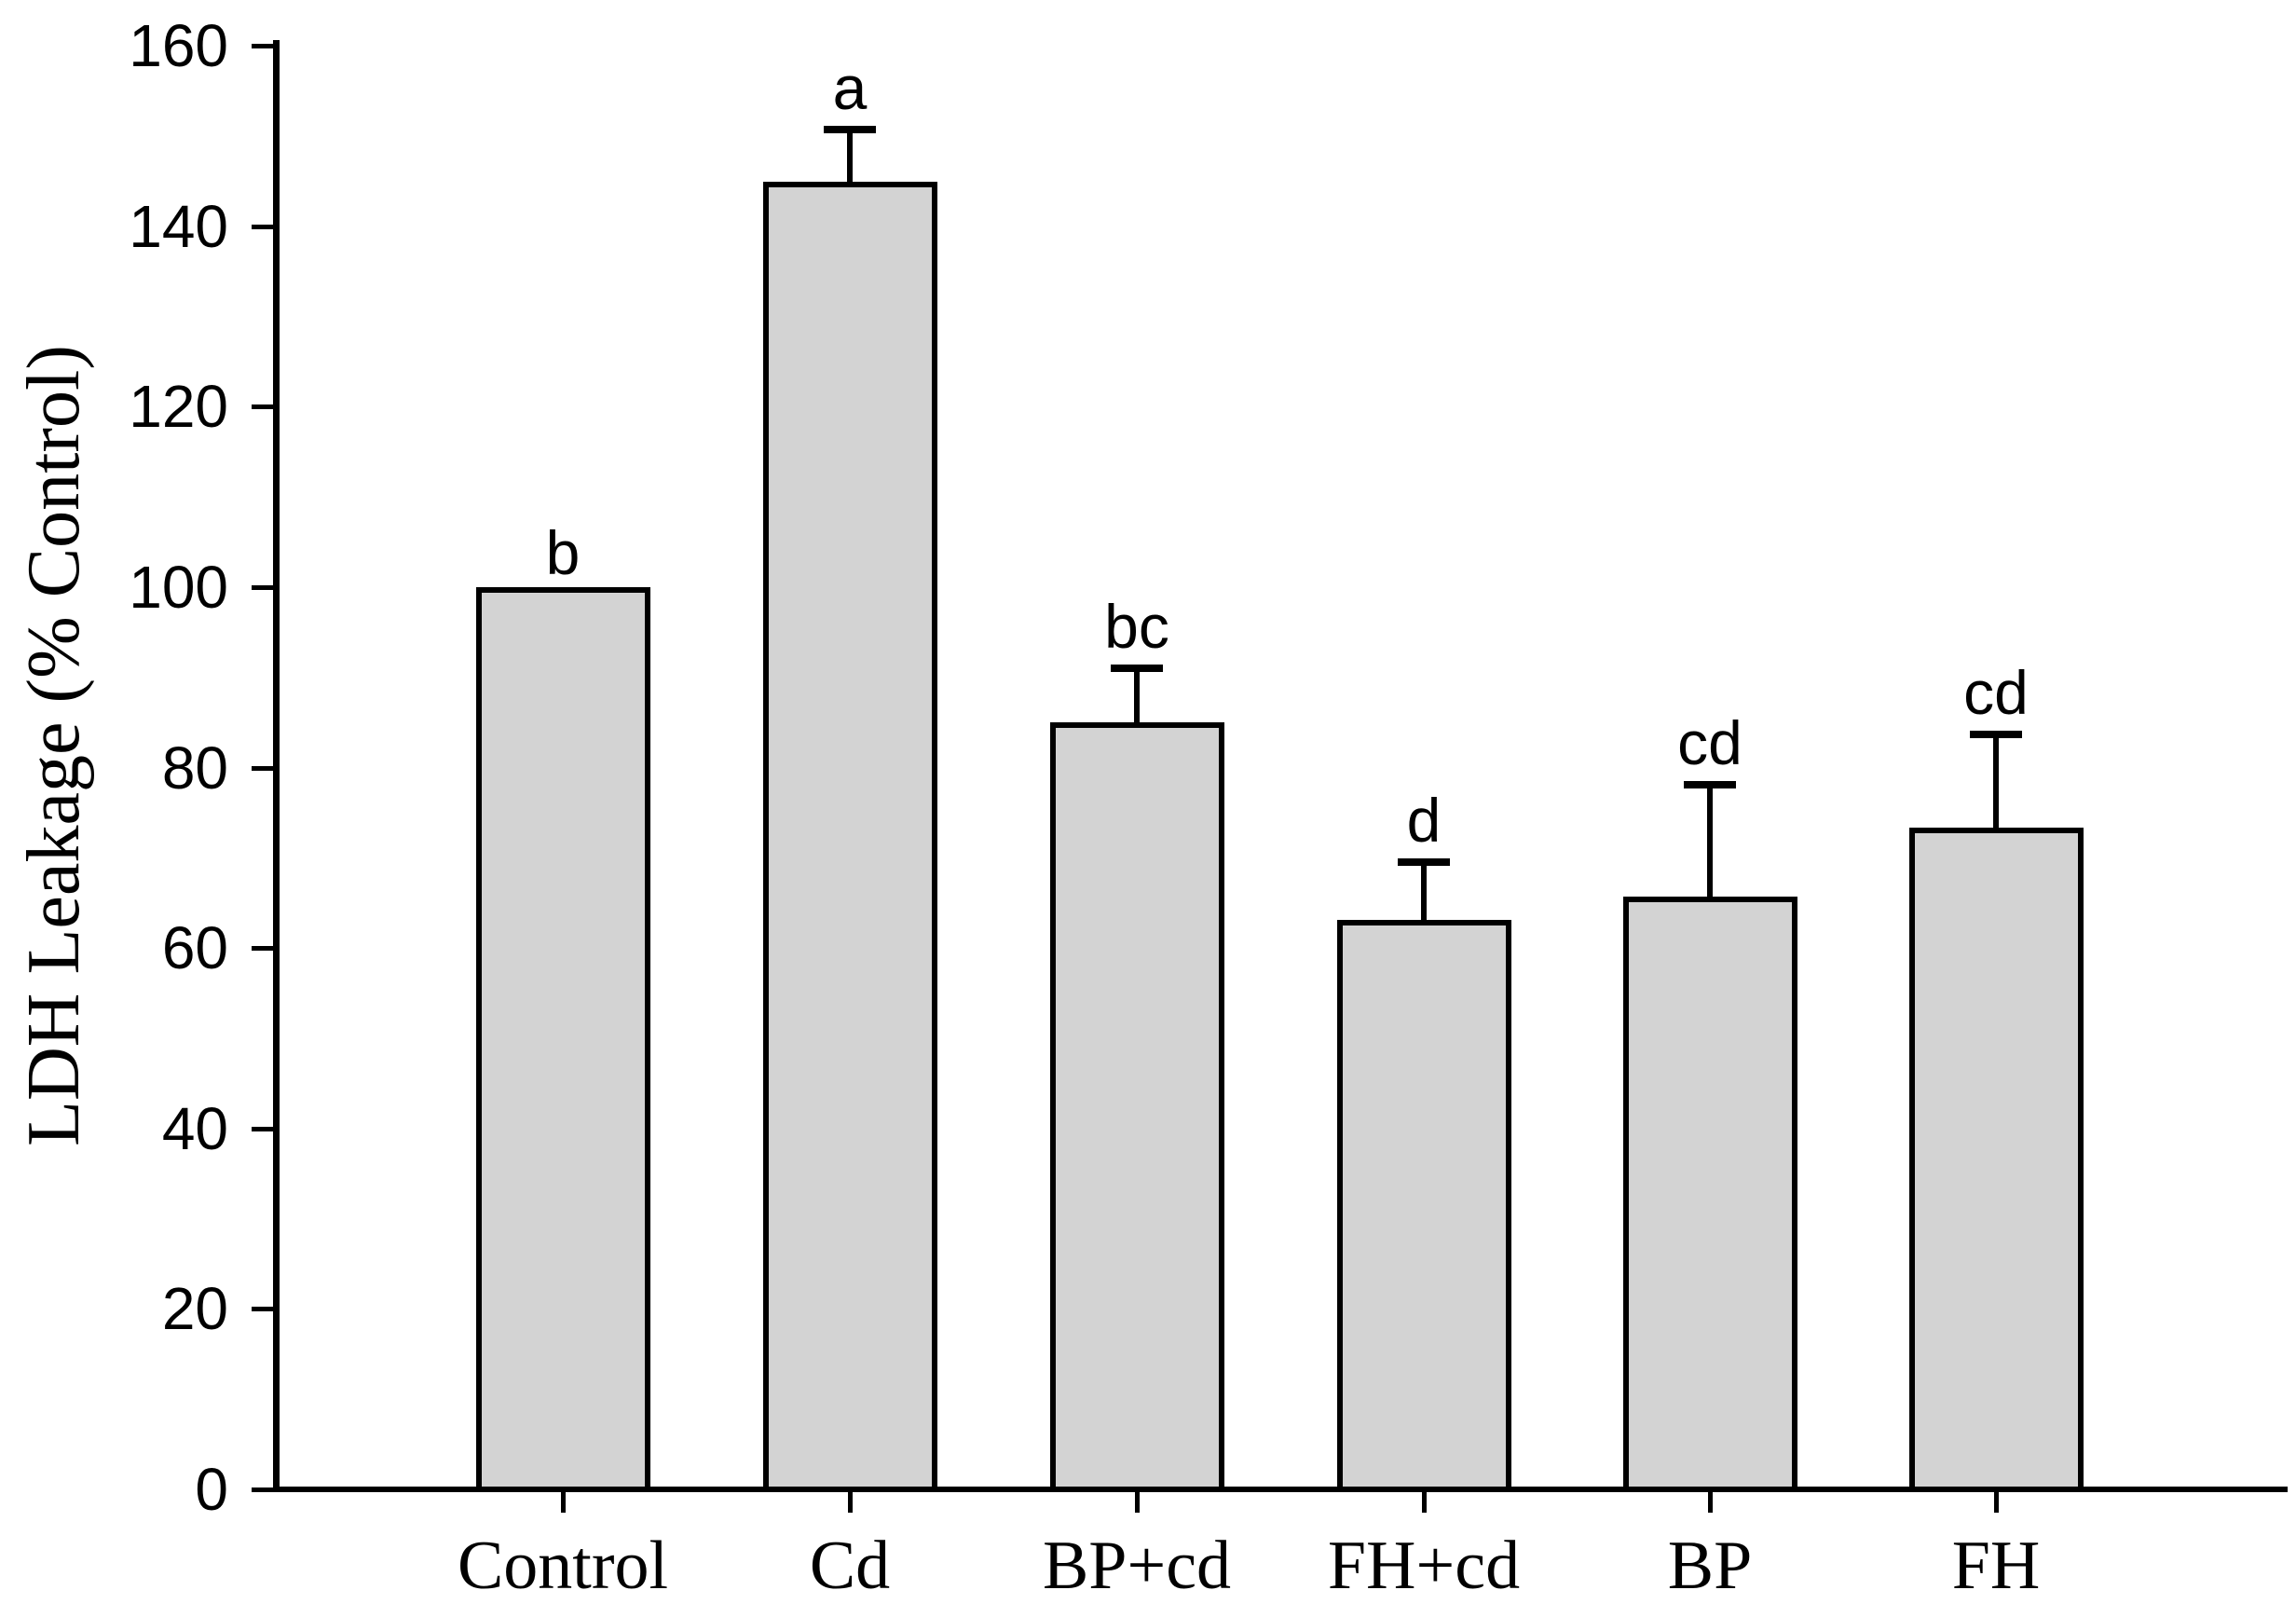  What do you see at coordinates (1996, 1503) in the screenshot?
I see `x-tick-FH` at bounding box center [1996, 1503].